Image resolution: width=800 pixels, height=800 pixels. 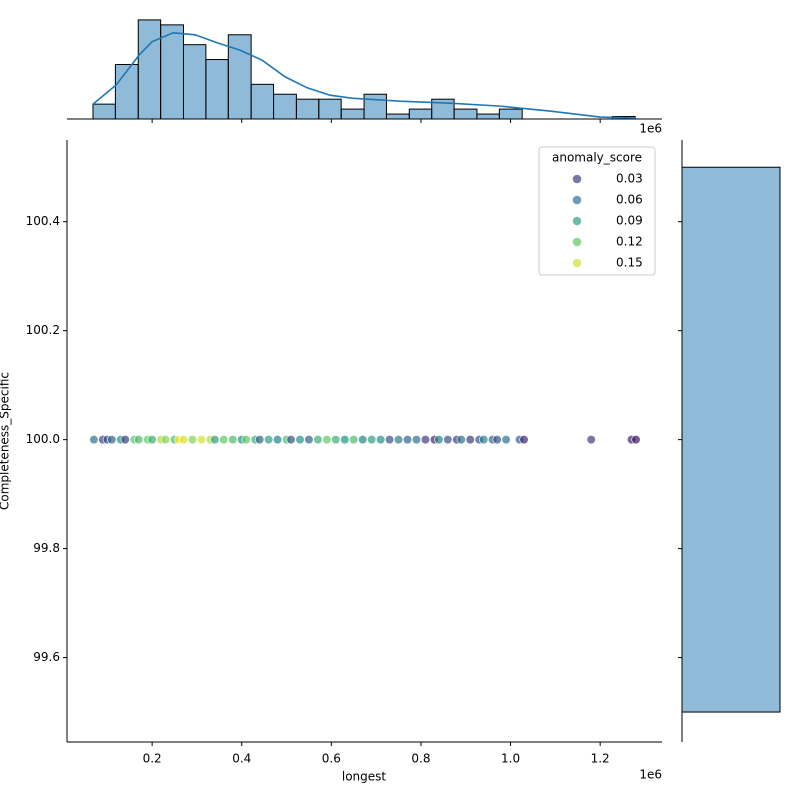 I want to click on legend-box, so click(x=597, y=211).